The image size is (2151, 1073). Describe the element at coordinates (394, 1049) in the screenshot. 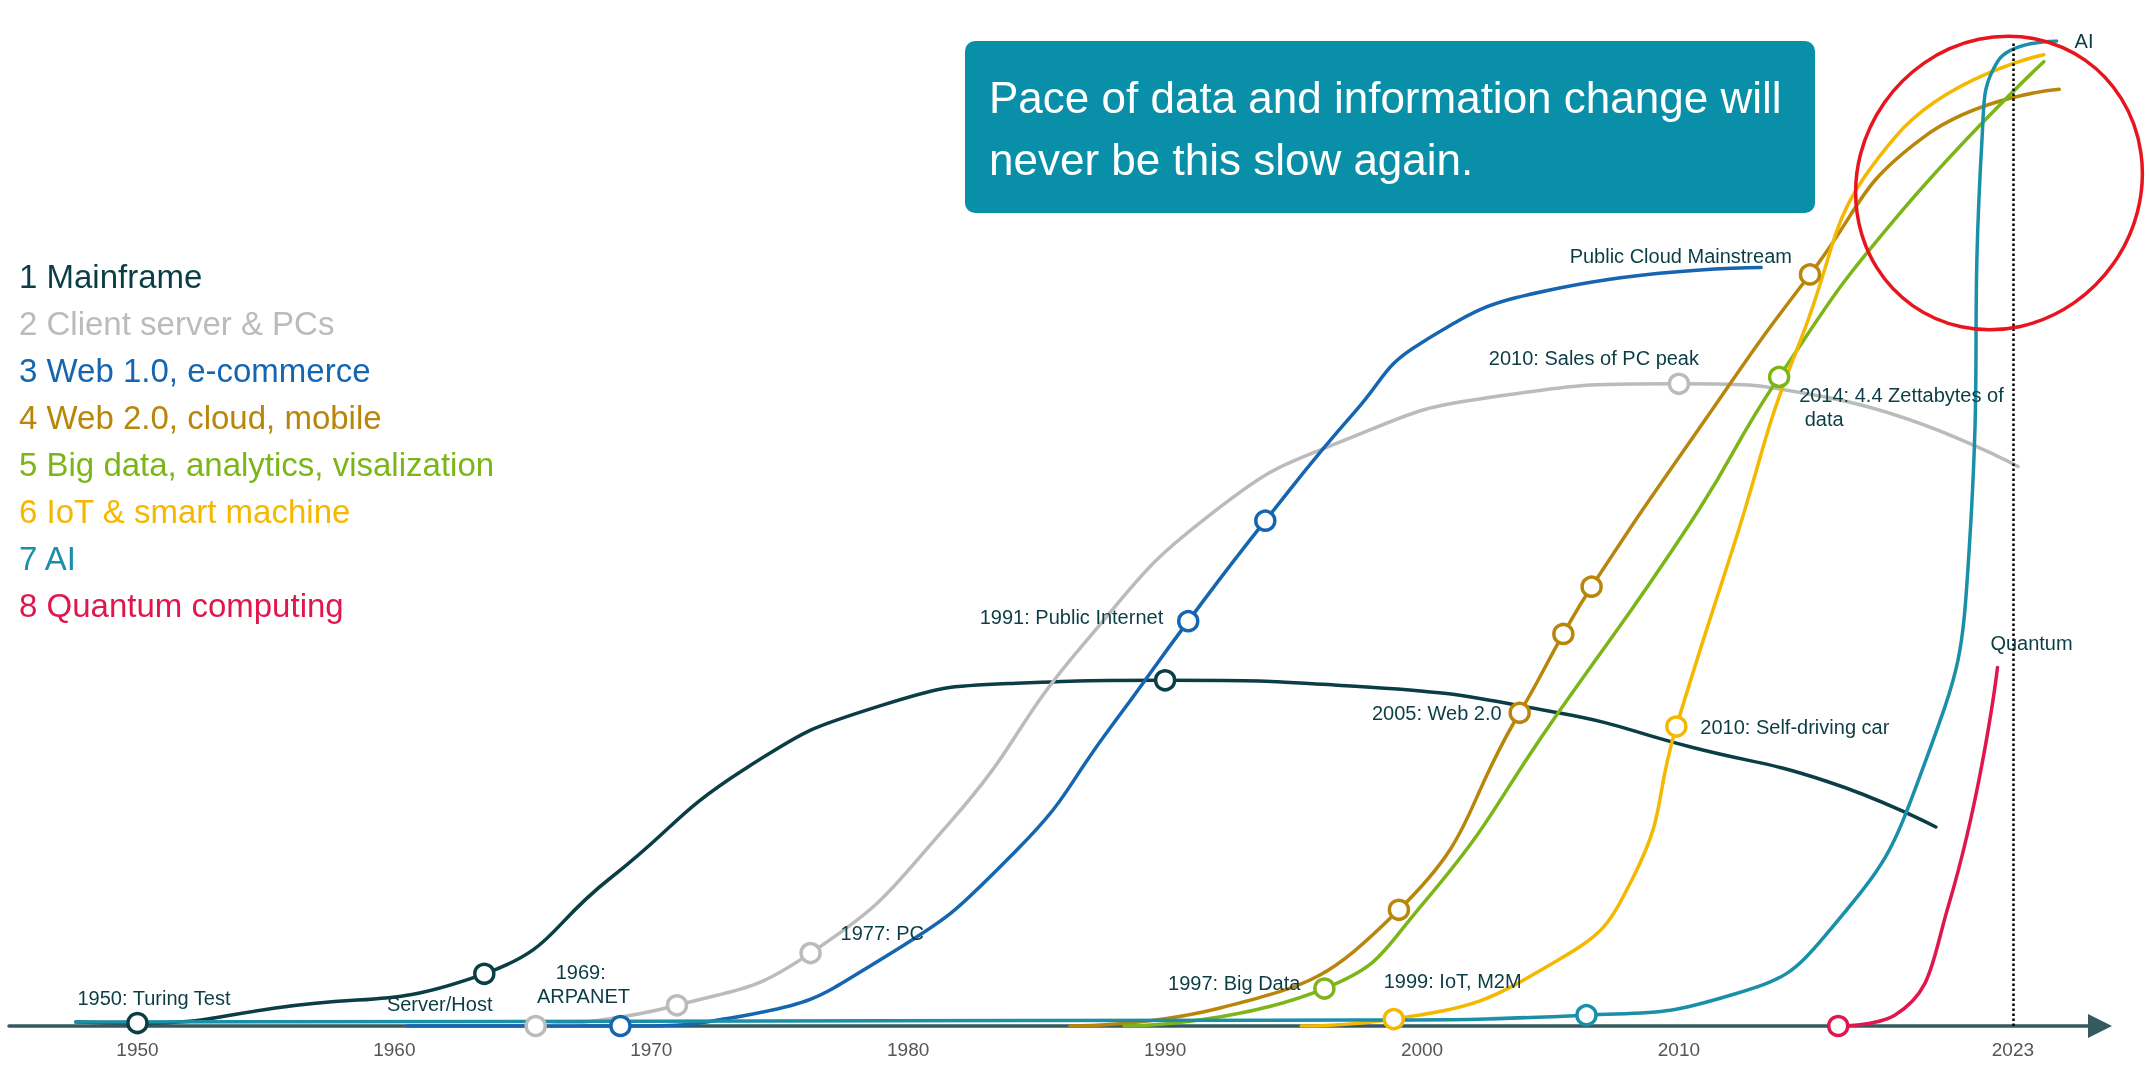

I see `x-tick-label: 1960` at that location.